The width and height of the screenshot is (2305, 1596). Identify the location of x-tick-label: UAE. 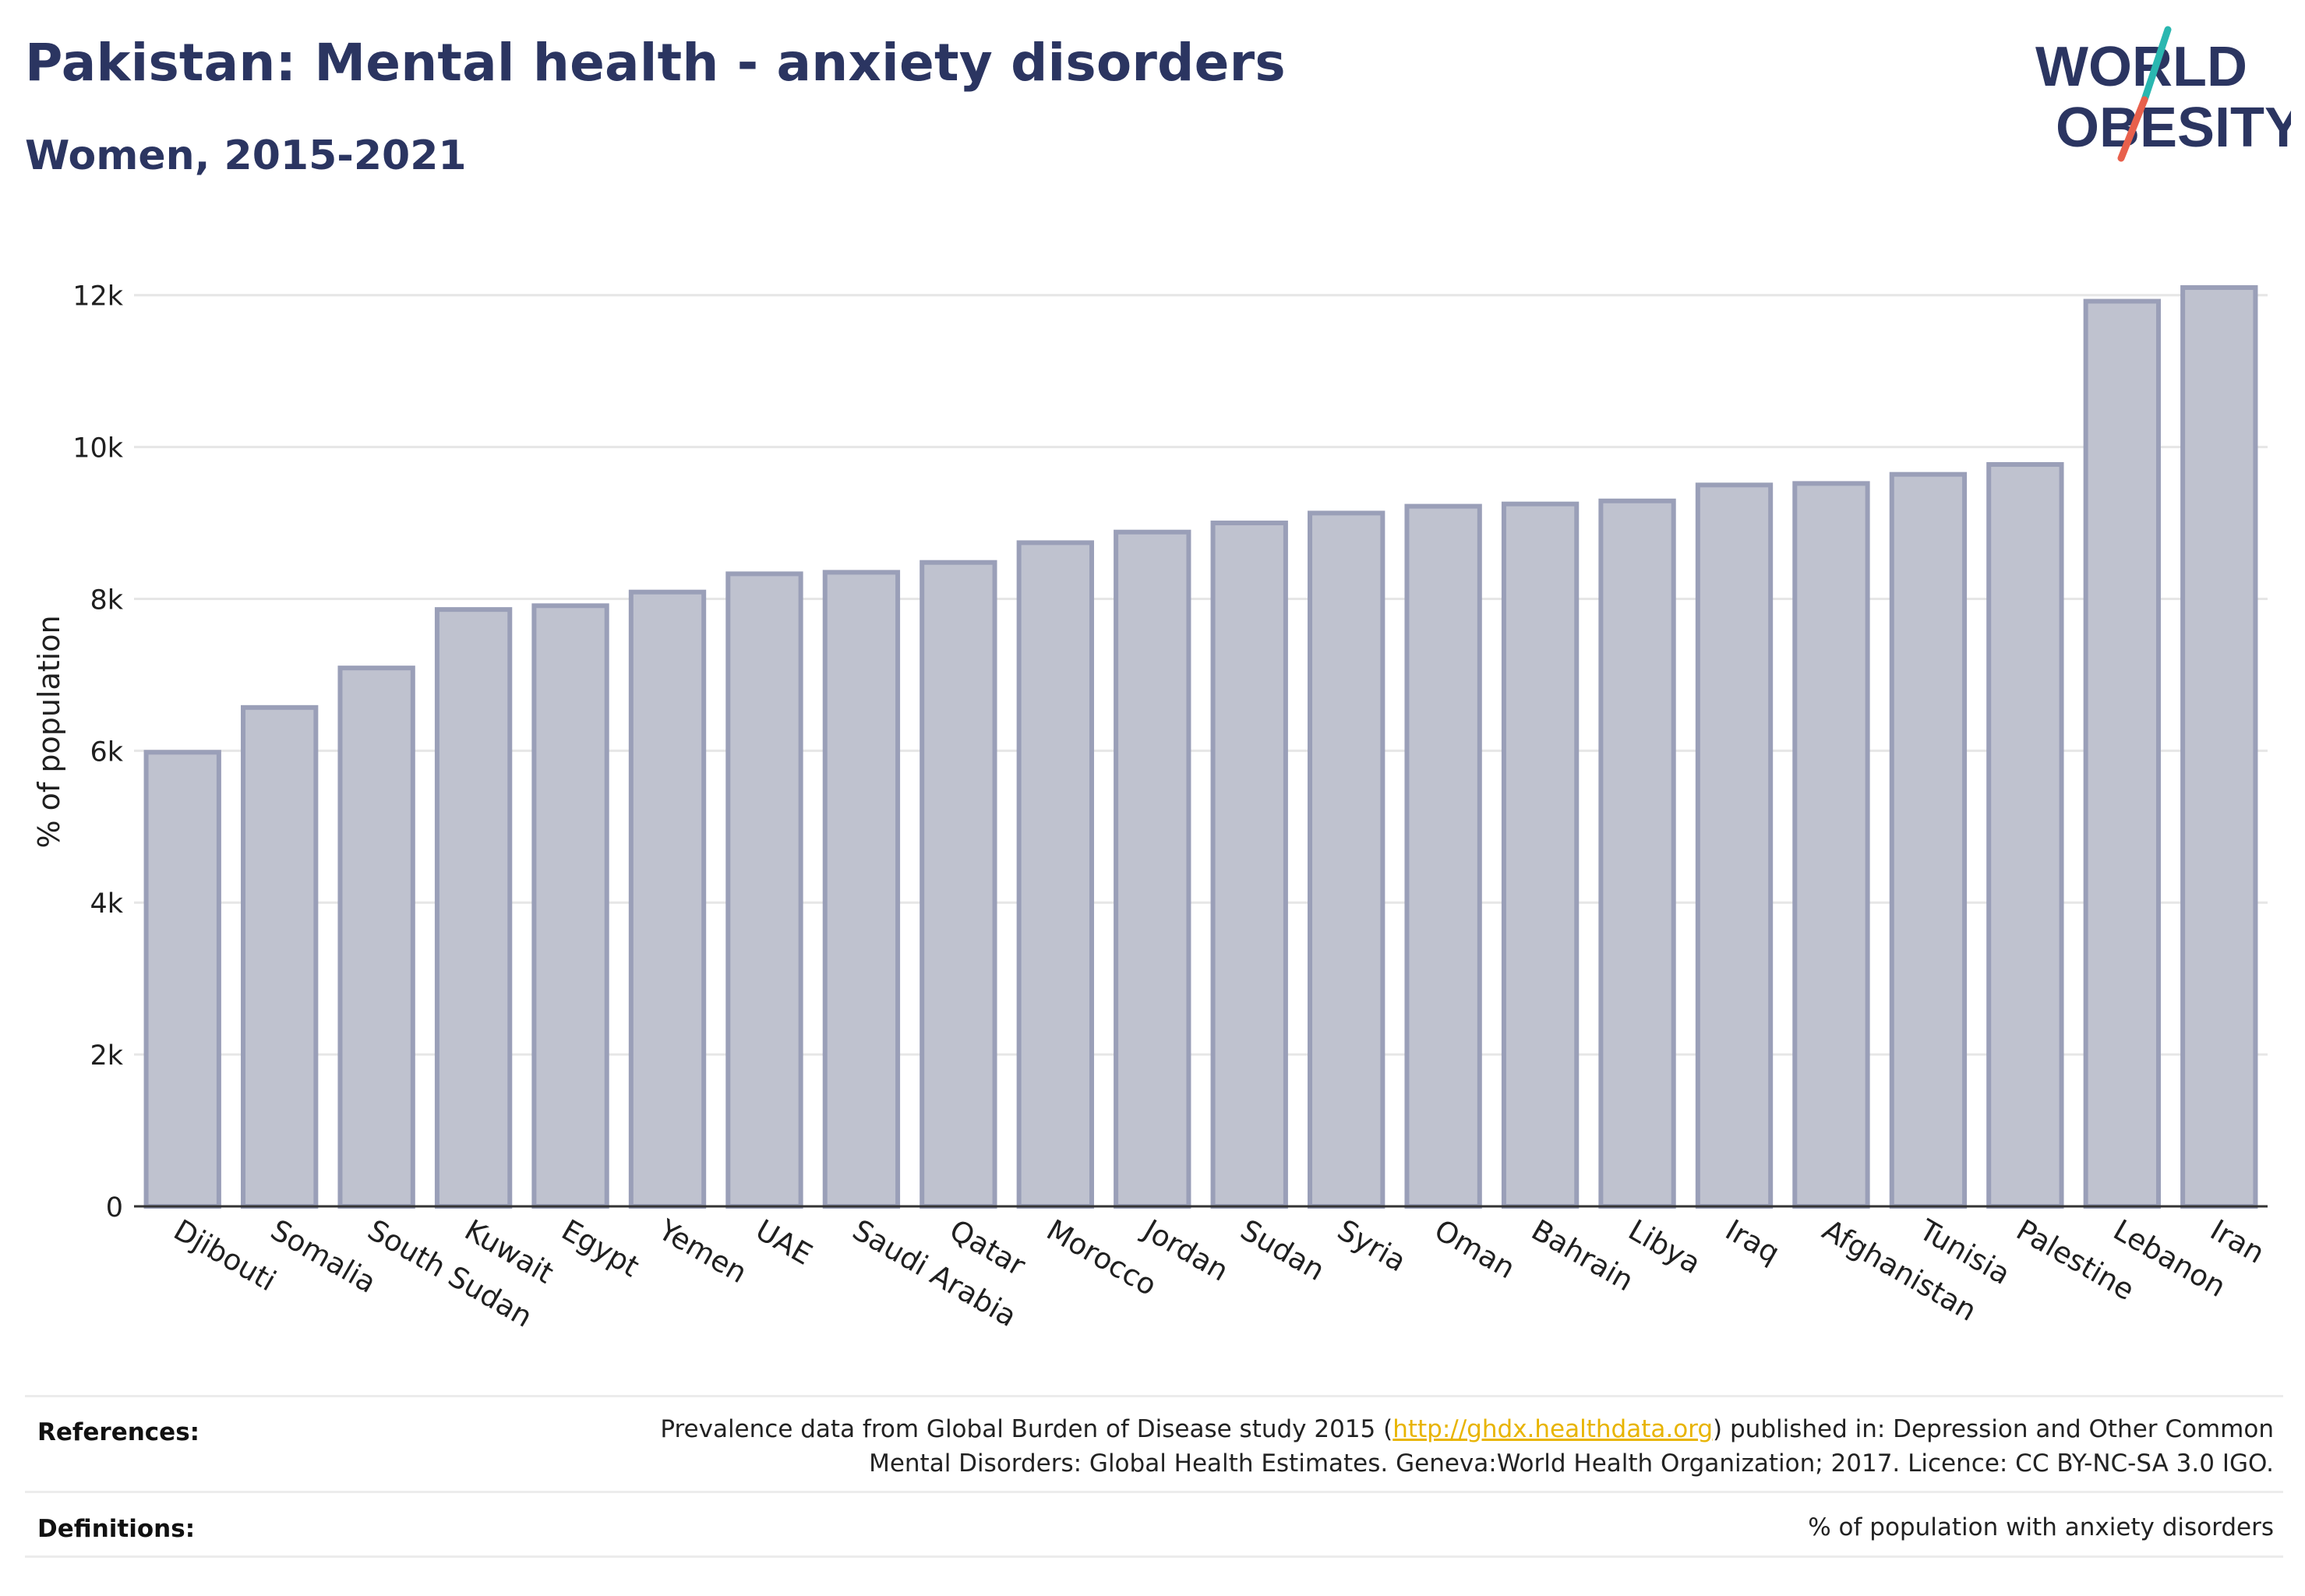
(783, 1242).